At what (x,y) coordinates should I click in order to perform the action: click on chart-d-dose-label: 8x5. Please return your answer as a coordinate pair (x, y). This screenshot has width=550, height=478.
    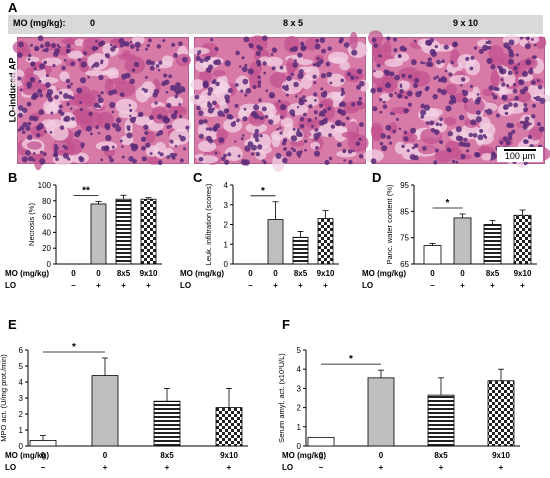
    Looking at the image, I should click on (493, 273).